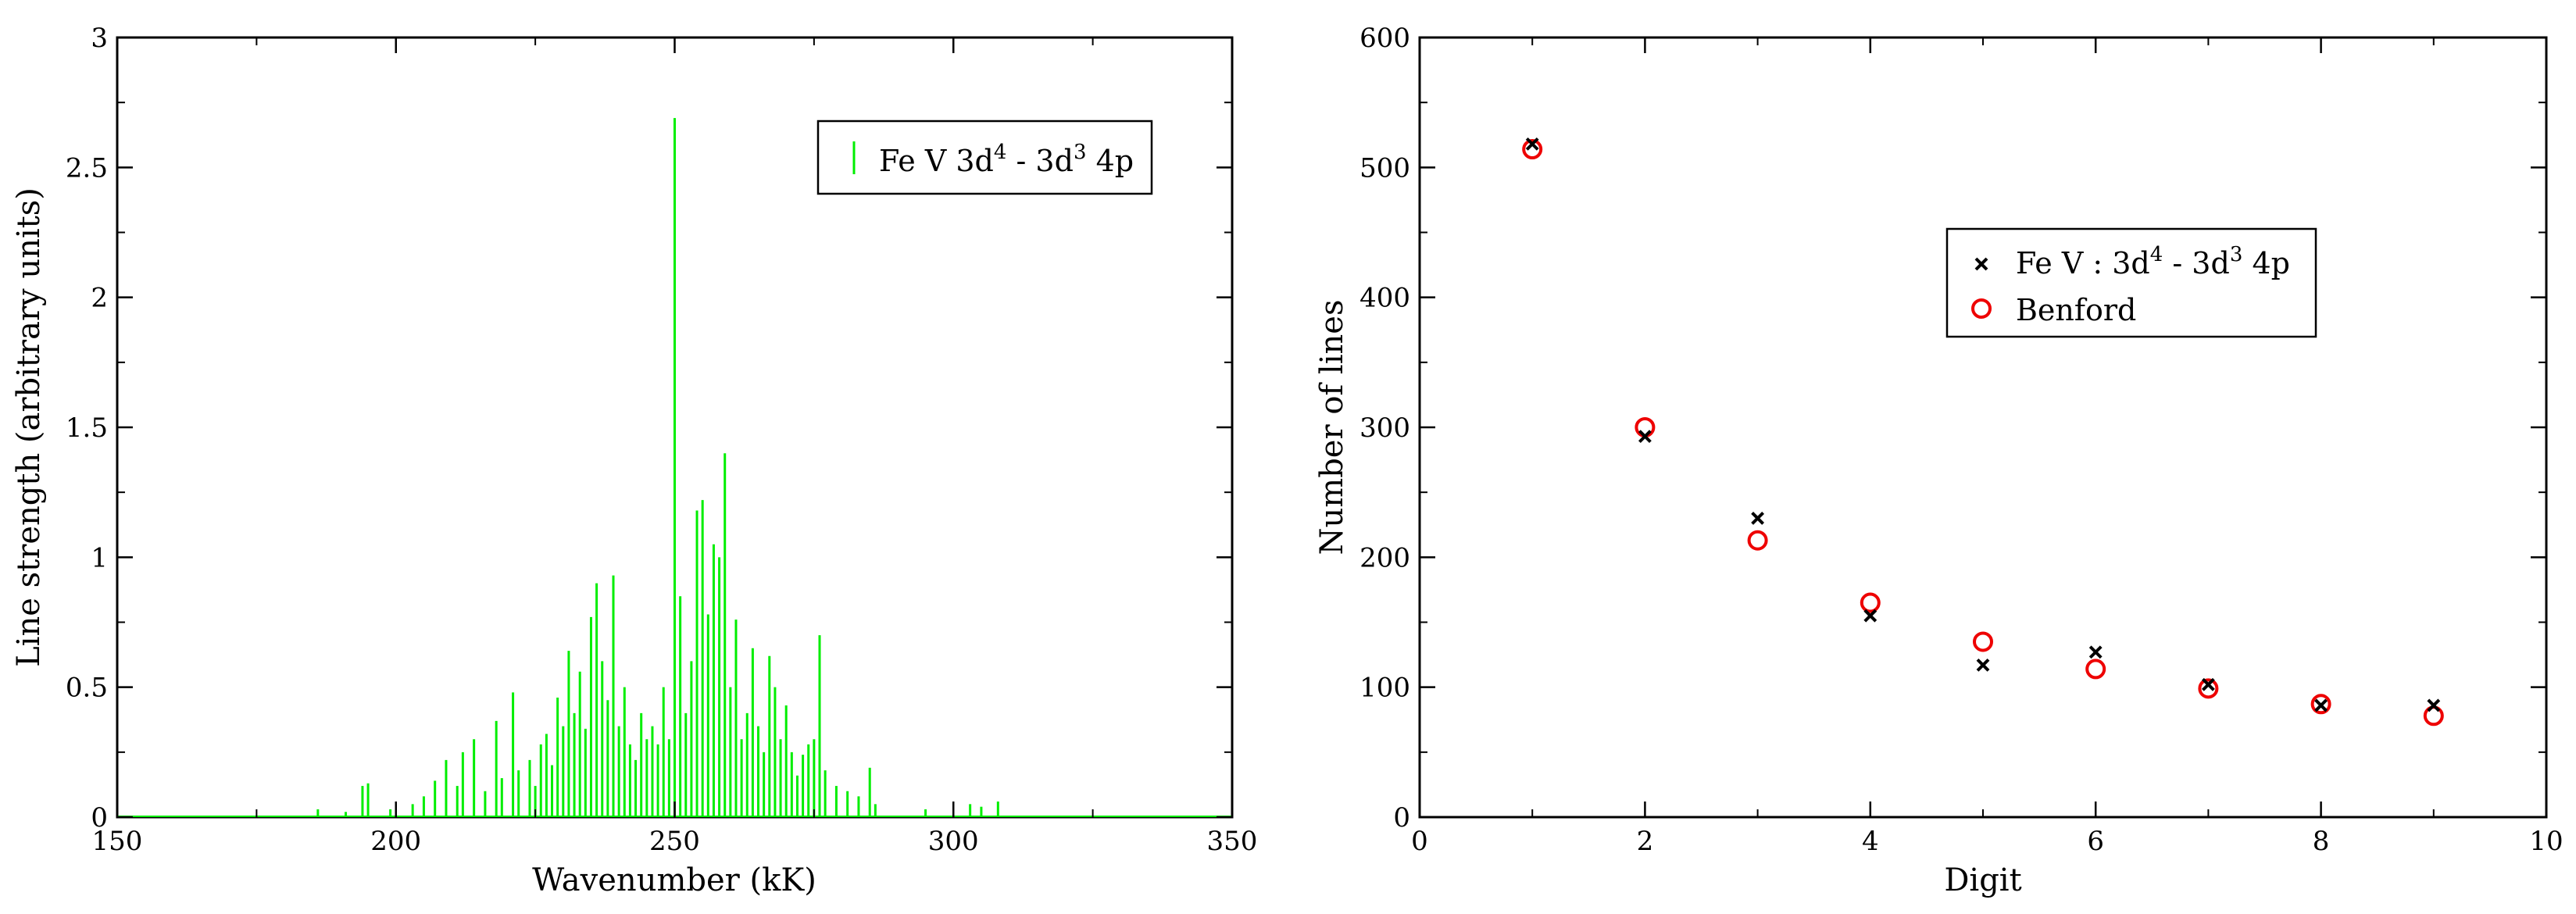  Describe the element at coordinates (87, 428) in the screenshot. I see `left-y-tick-label: 1.5` at that location.